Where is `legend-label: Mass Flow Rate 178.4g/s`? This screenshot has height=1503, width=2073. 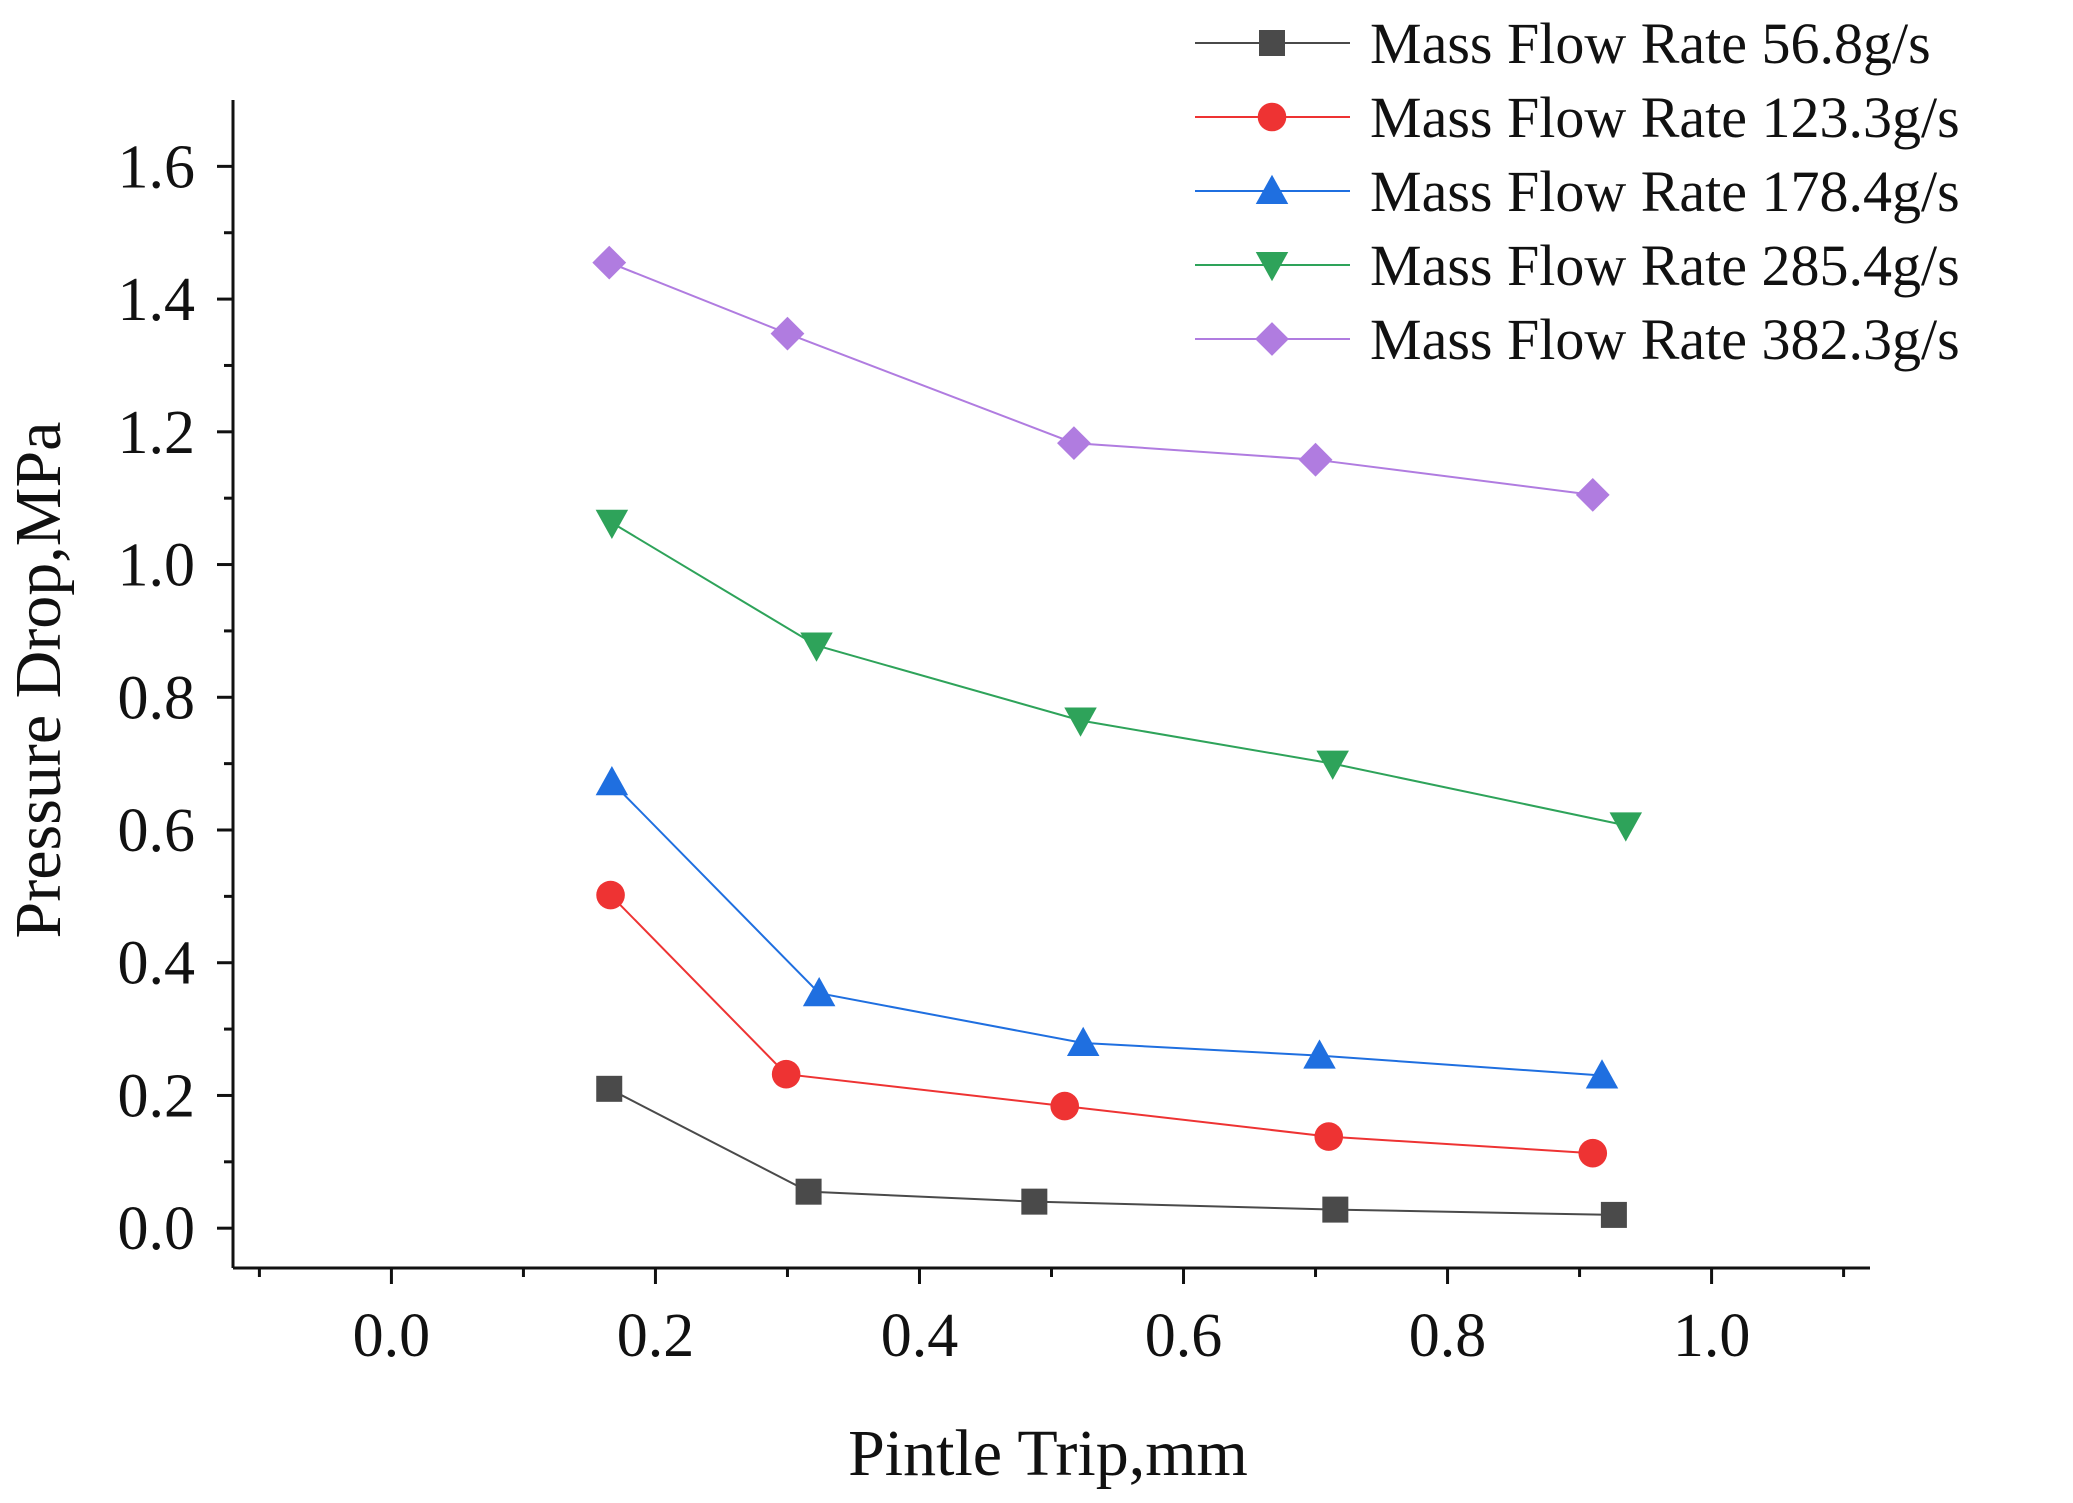 legend-label: Mass Flow Rate 178.4g/s is located at coordinates (1665, 191).